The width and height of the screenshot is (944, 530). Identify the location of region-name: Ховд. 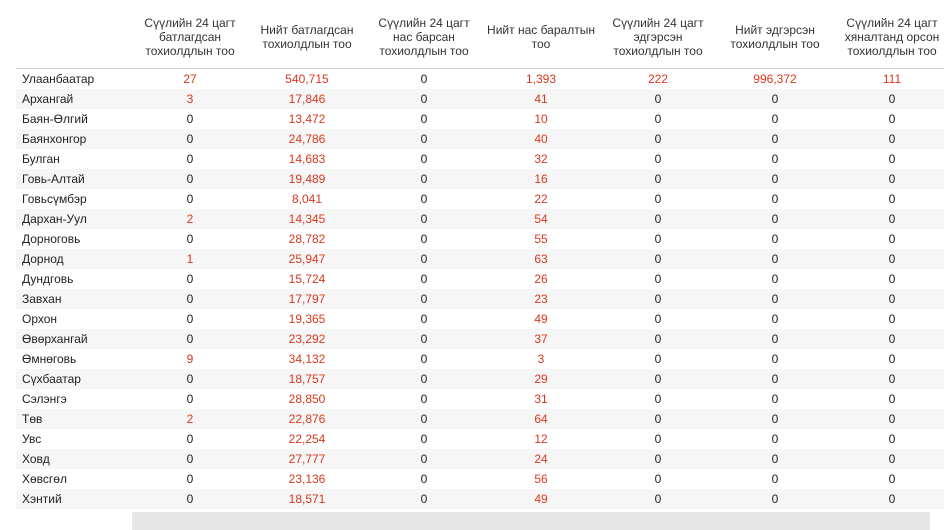
(36, 459).